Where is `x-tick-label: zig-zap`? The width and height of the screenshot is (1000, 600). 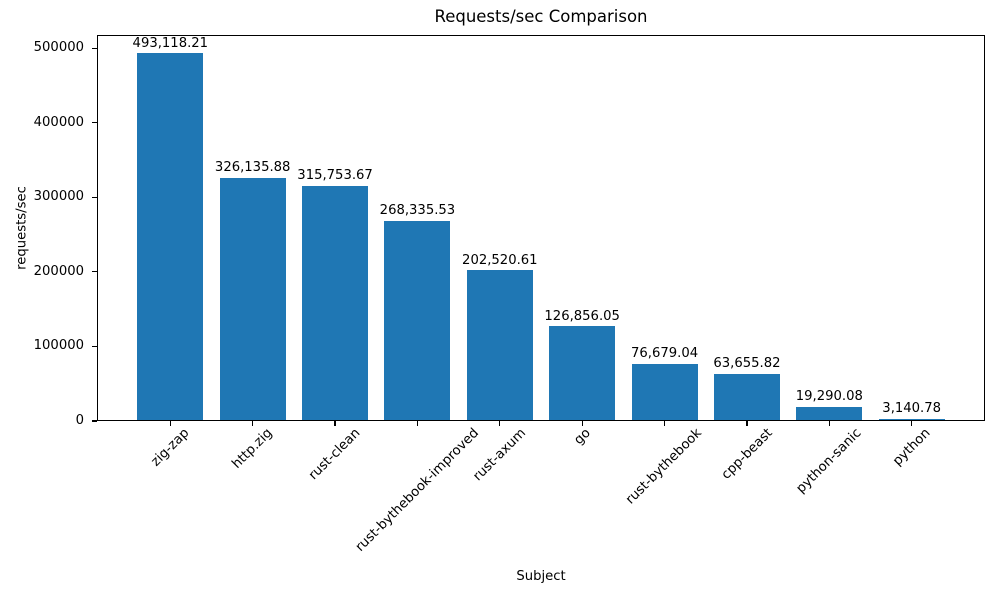 x-tick-label: zig-zap is located at coordinates (170, 447).